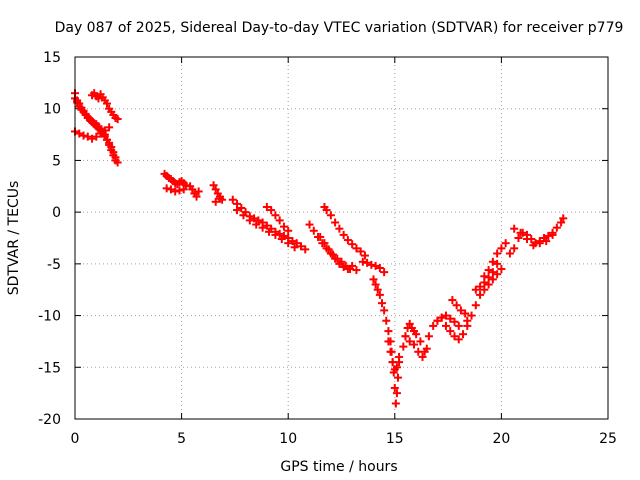 The image size is (640, 480). I want to click on y-tick-label: -20, so click(49, 420).